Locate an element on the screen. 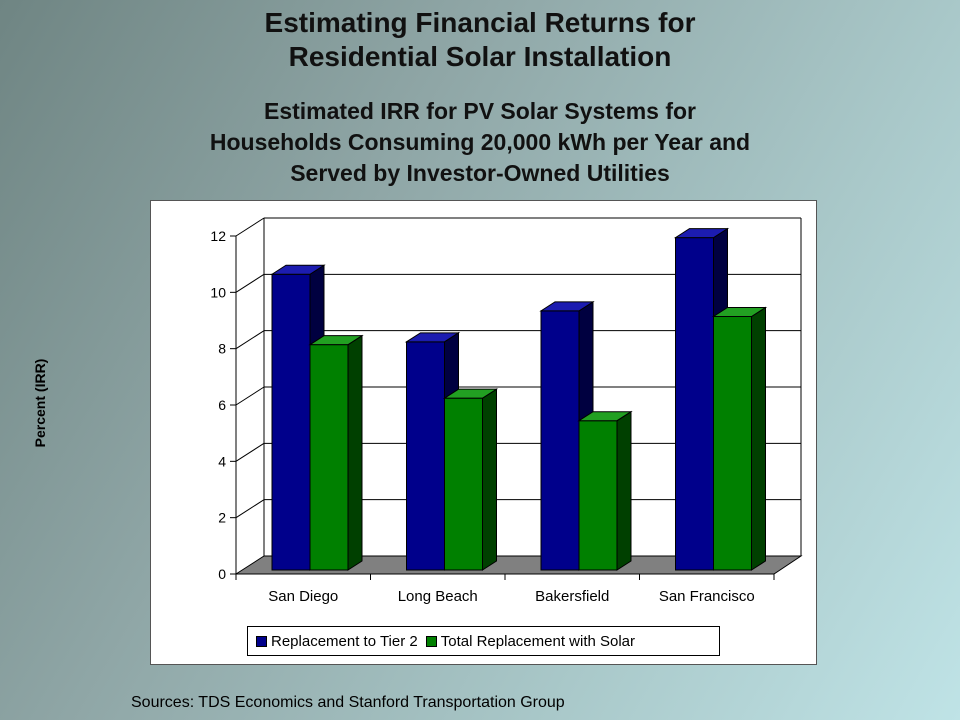  subtitle-line-3: Served by Investor-Owned Utilities is located at coordinates (480, 173).